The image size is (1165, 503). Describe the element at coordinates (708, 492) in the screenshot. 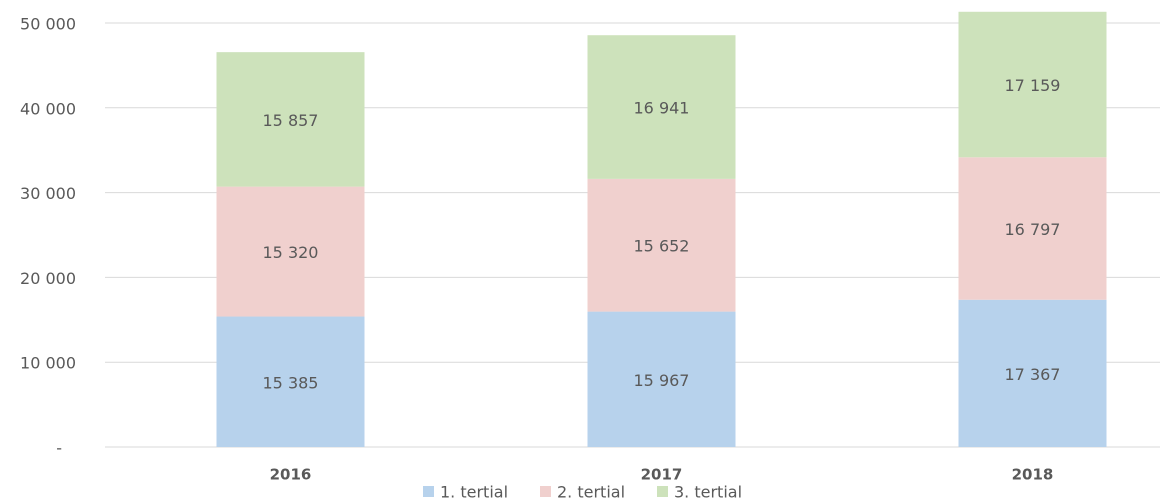

I see `legend-label: 3. tertial` at that location.